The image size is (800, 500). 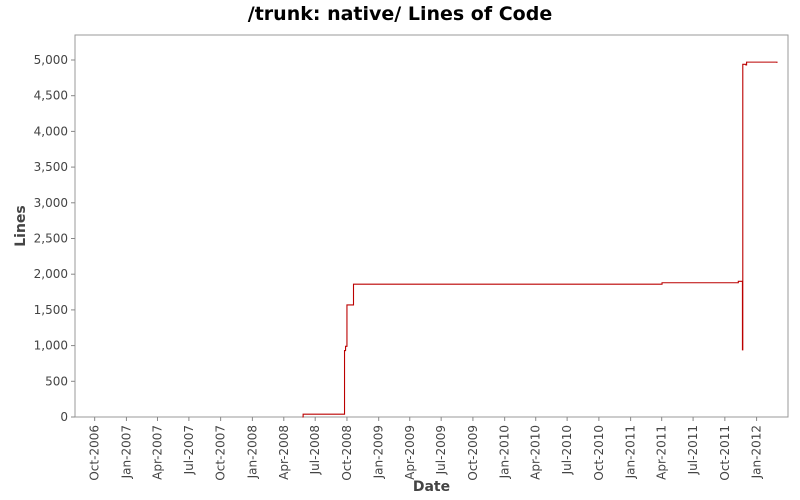 I want to click on x-tick-label: Oct-2007, so click(x=221, y=453).